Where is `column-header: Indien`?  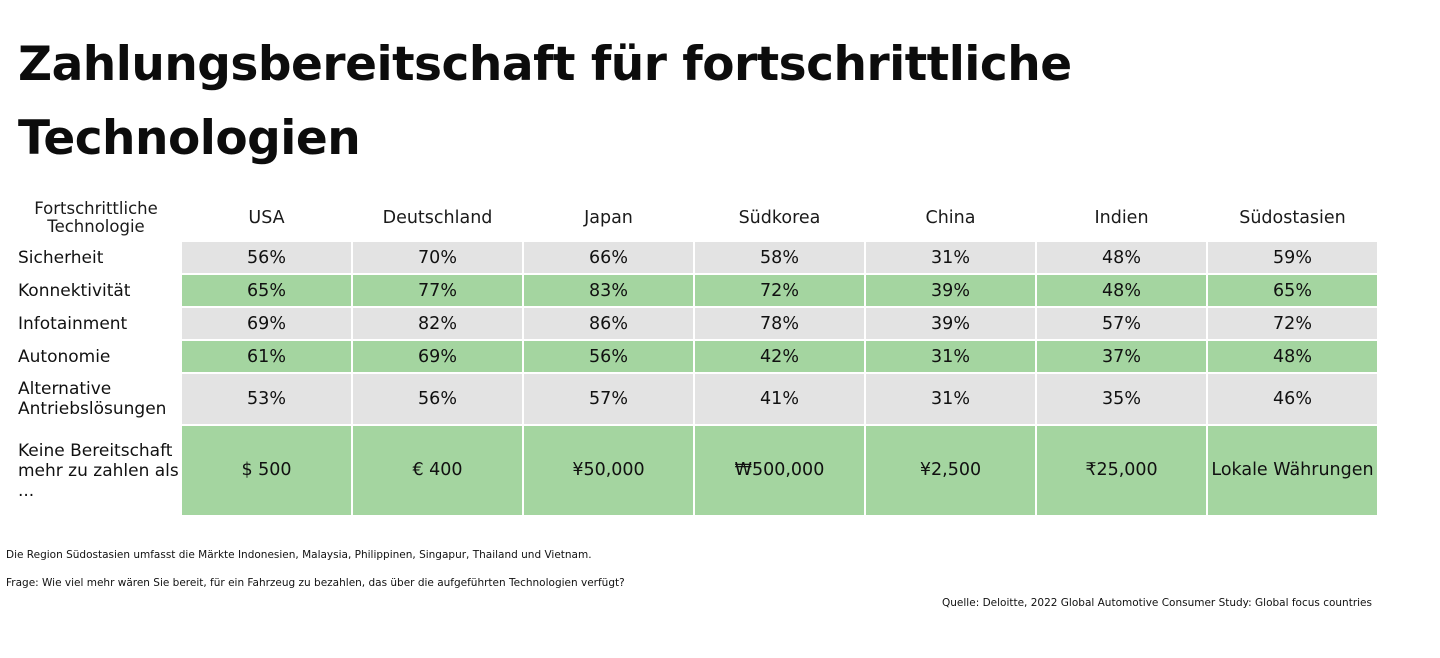 column-header: Indien is located at coordinates (1121, 218).